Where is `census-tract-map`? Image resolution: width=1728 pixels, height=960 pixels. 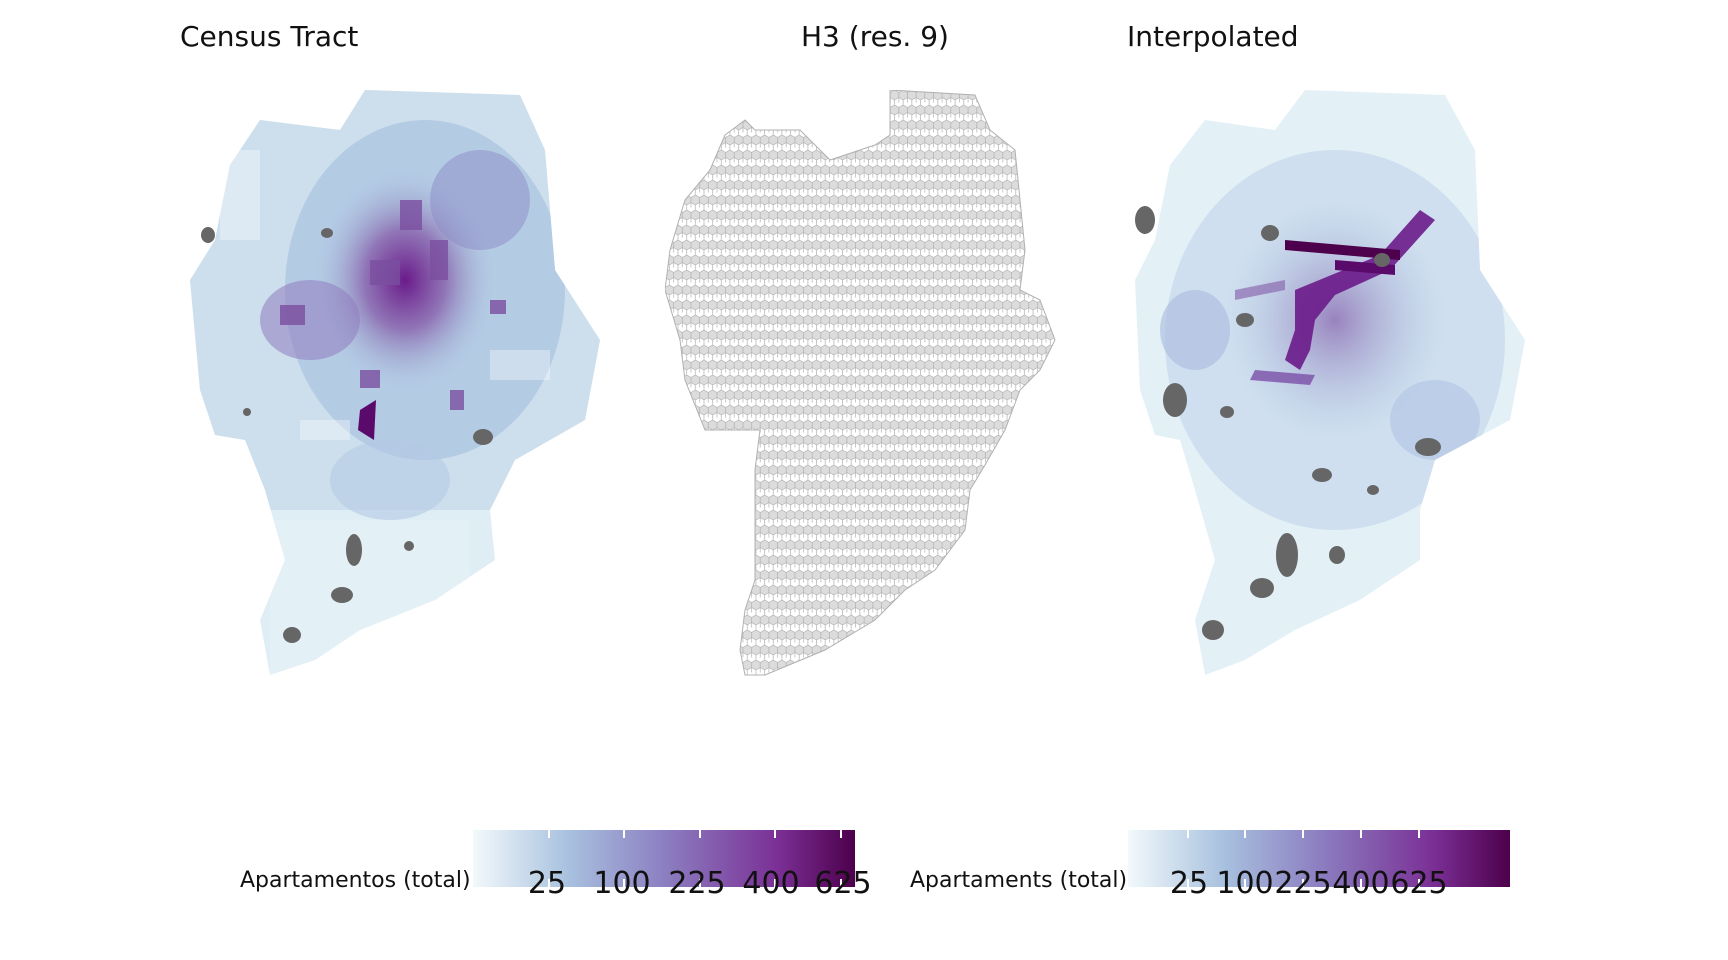 census-tract-map is located at coordinates (395, 382).